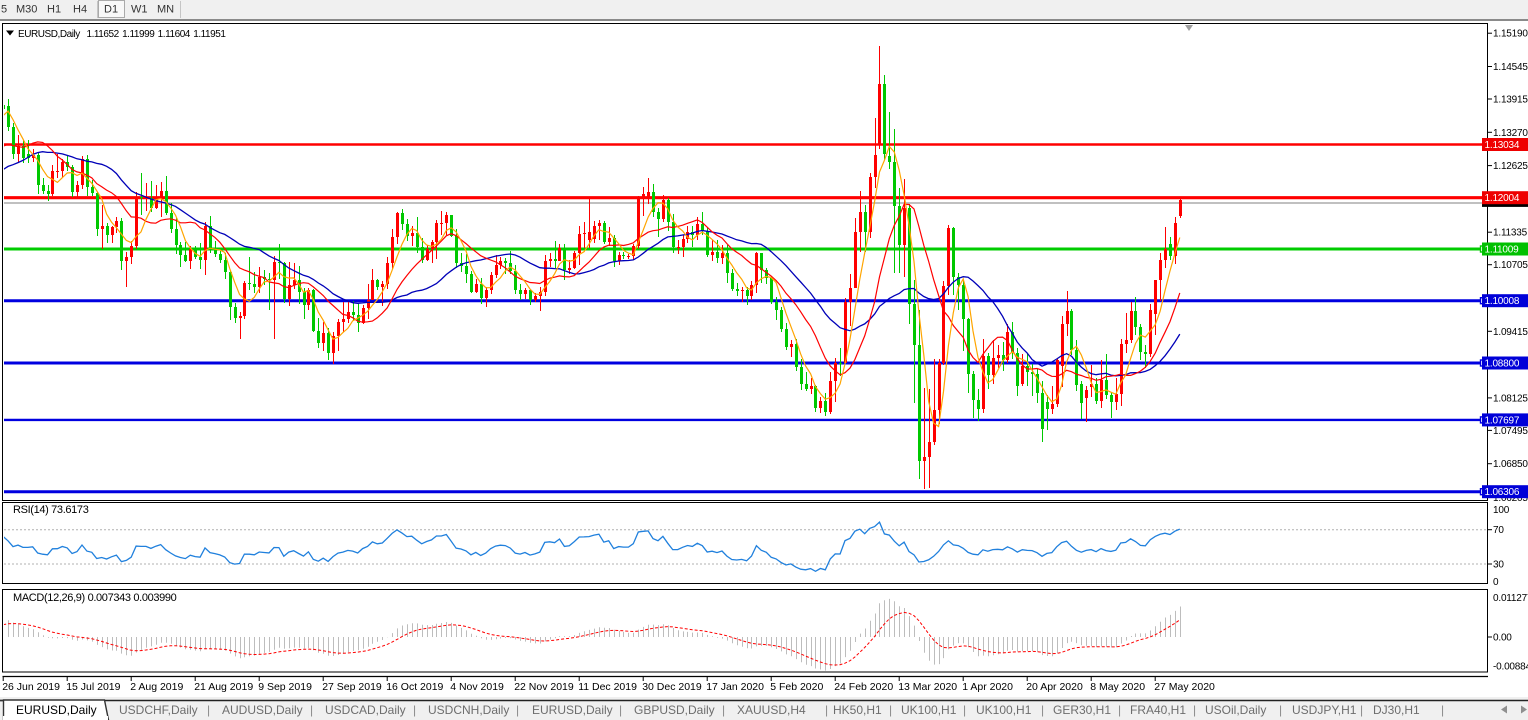 The image size is (1528, 720). Describe the element at coordinates (1510, 265) in the screenshot. I see `svg-text: 1.10705` at that location.